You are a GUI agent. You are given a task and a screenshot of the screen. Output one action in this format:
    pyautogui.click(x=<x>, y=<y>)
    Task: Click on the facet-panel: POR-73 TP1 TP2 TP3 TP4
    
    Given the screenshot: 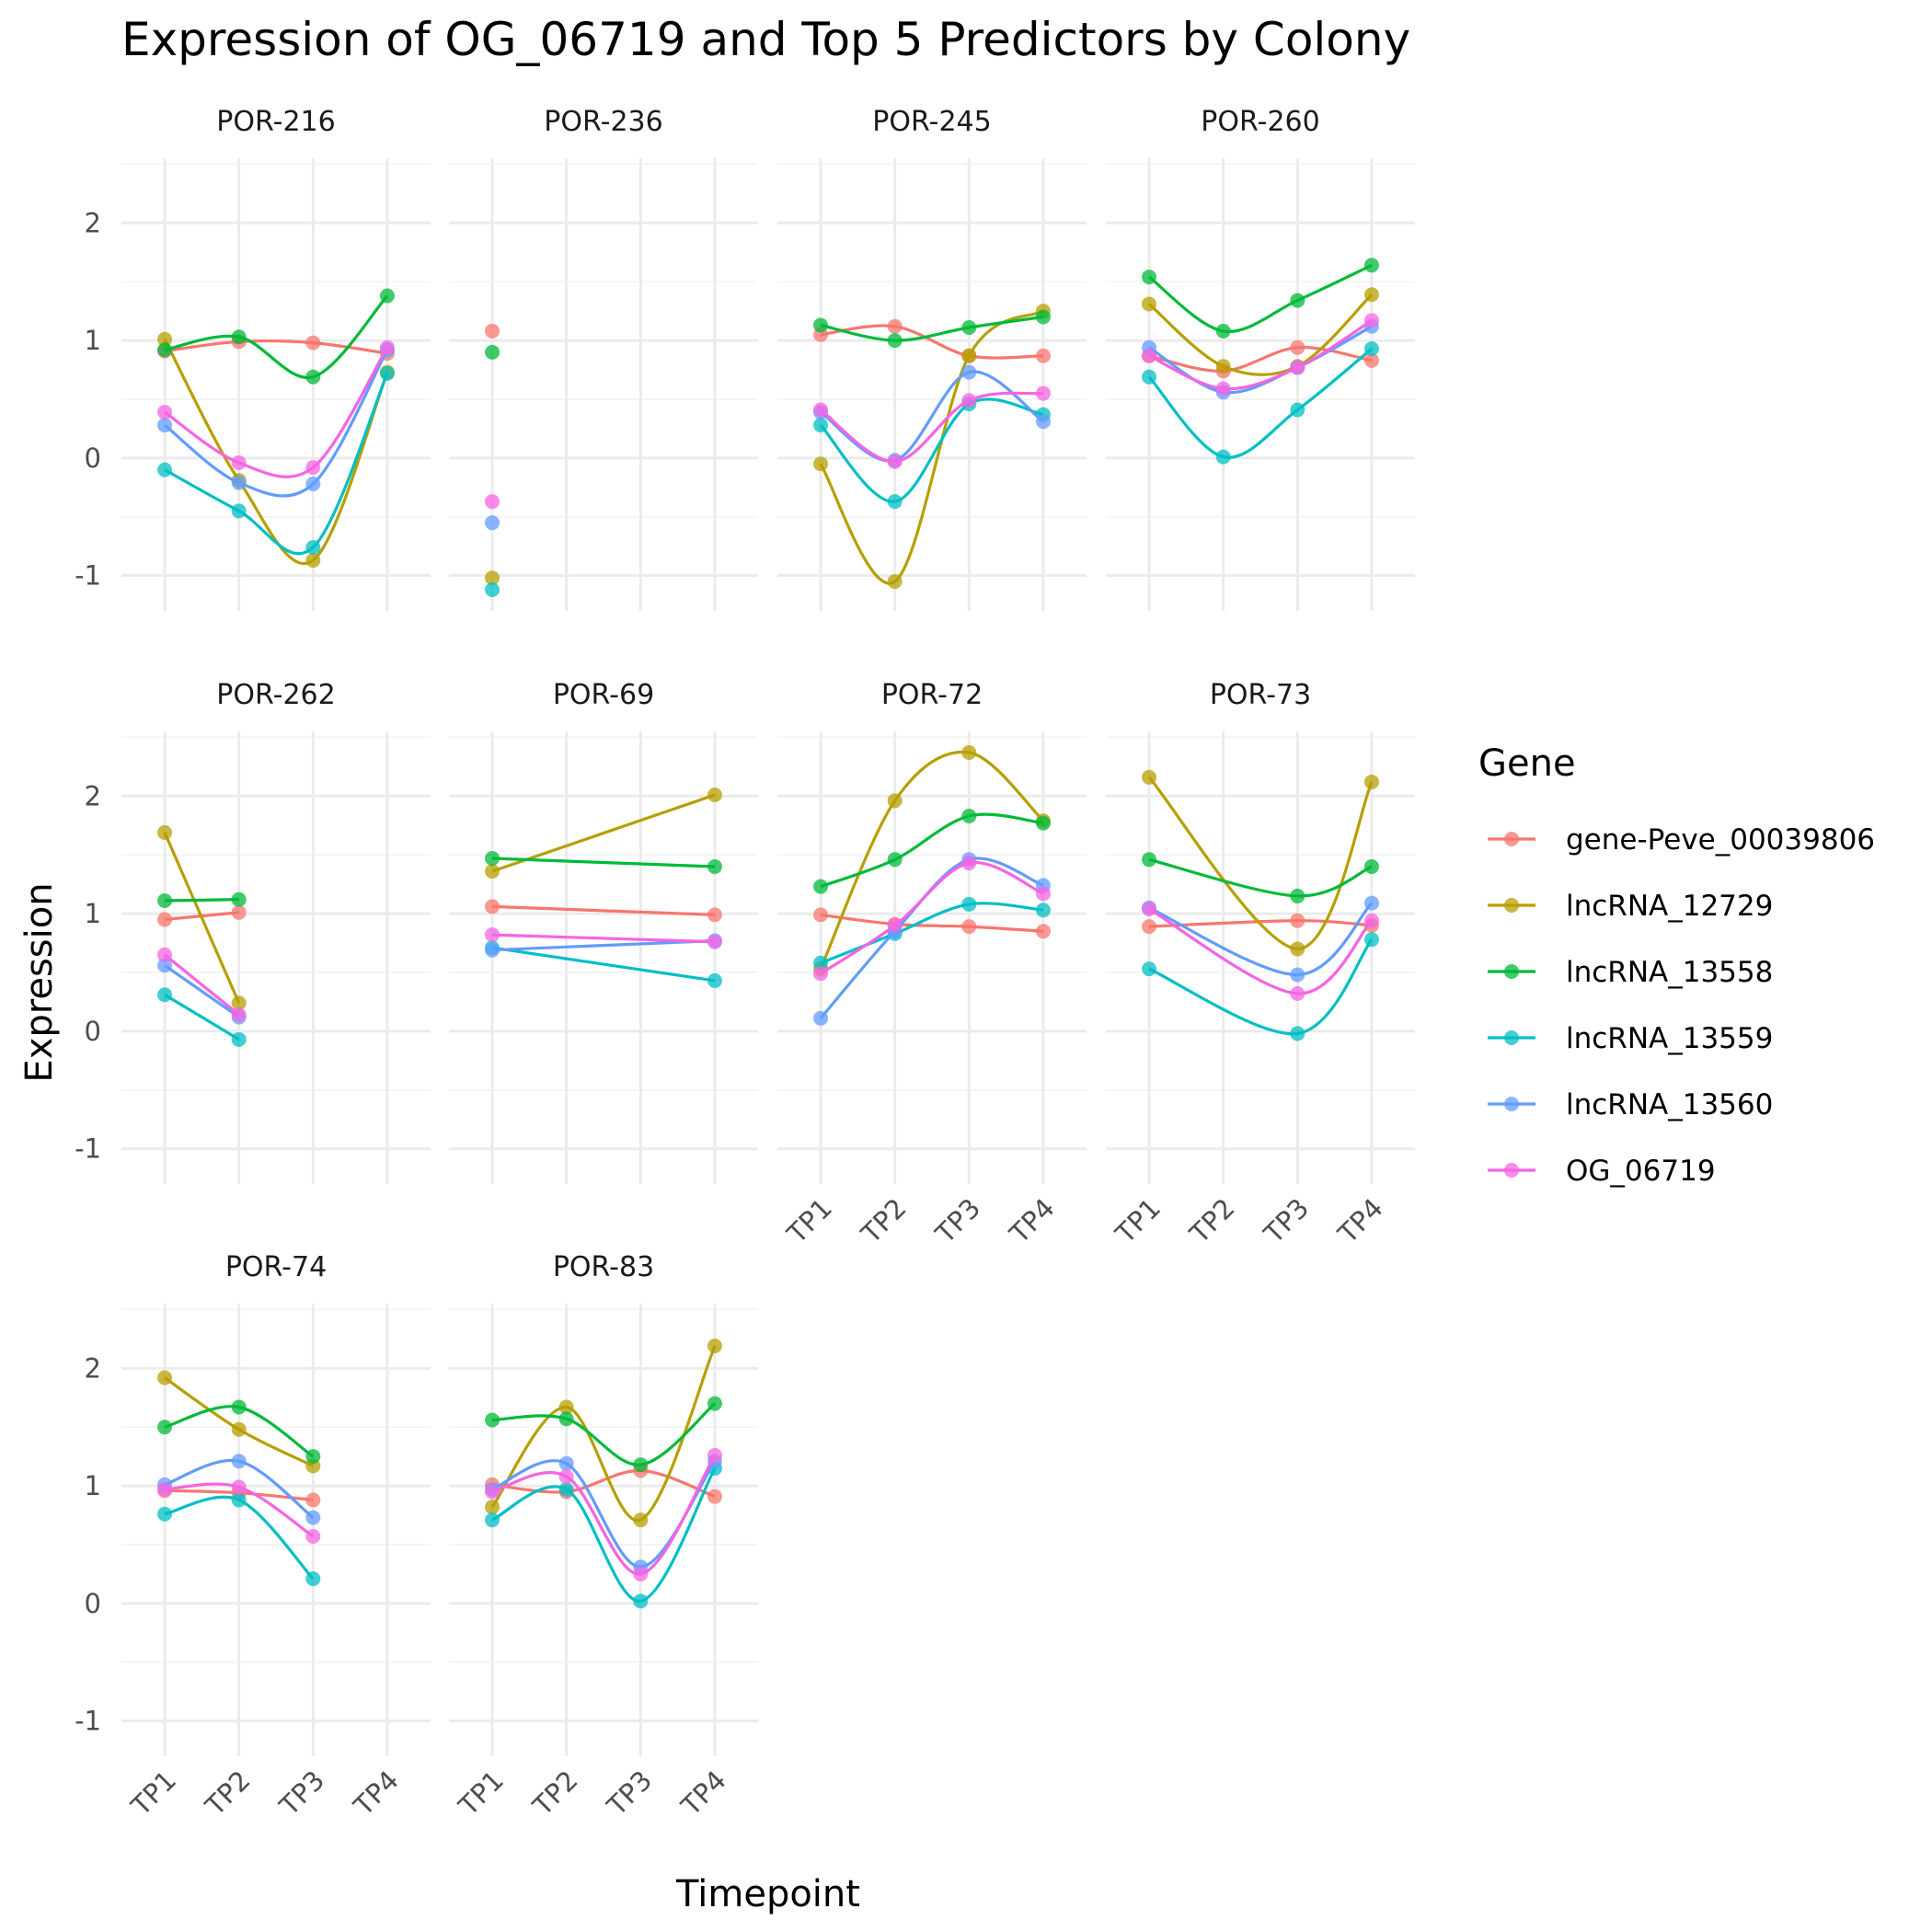 What is the action you would take?
    pyautogui.click(x=1260, y=964)
    